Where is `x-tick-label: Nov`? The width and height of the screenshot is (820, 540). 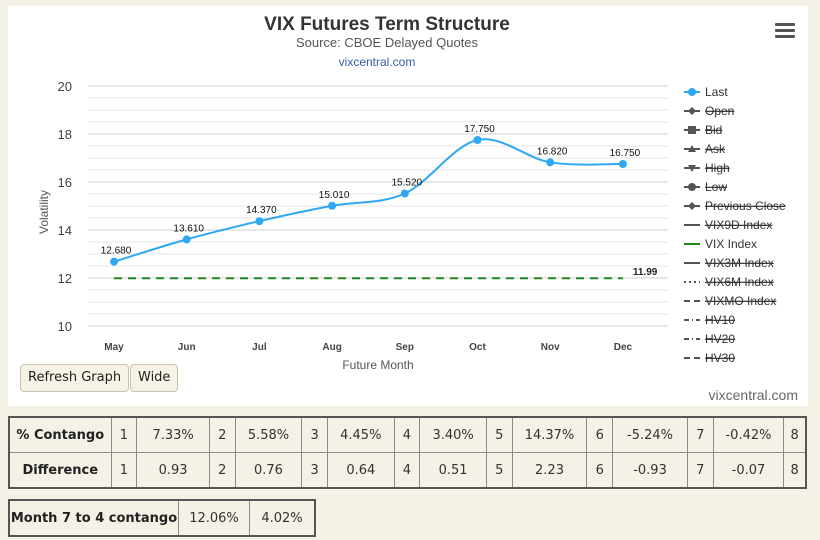 x-tick-label: Nov is located at coordinates (550, 347).